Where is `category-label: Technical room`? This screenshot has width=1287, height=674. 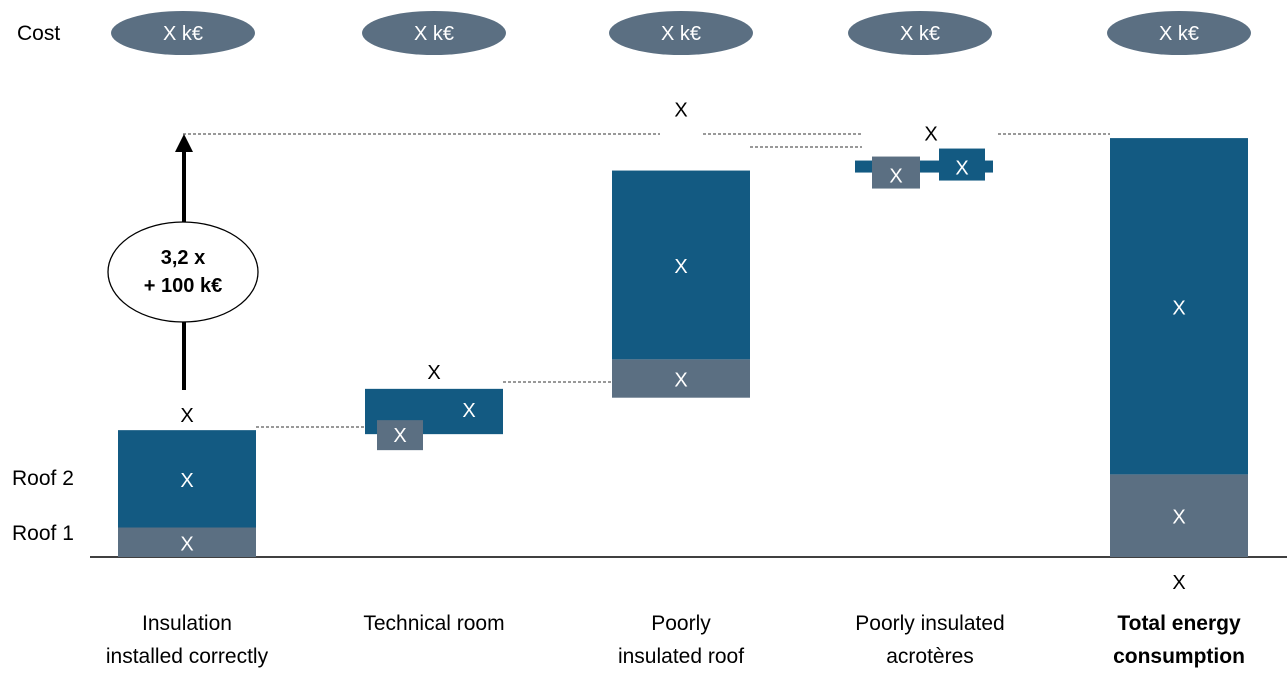
category-label: Technical room is located at coordinates (433, 623).